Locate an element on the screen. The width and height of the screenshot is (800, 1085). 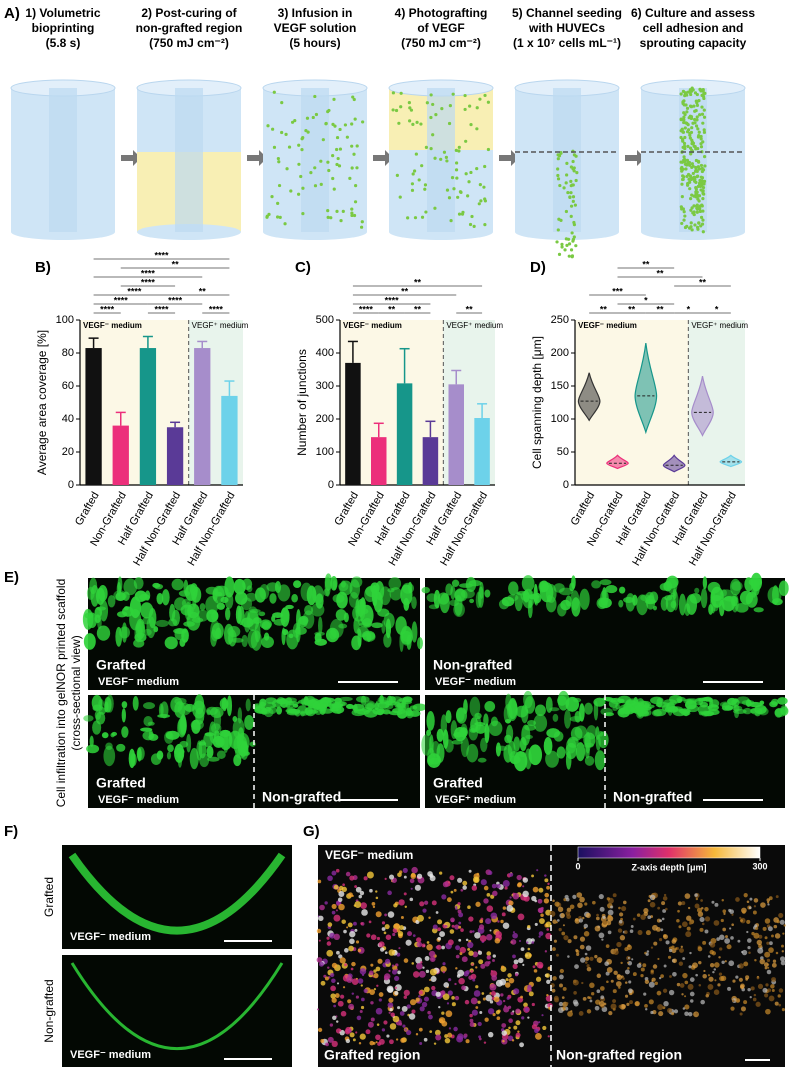
y-axis-label: Cell spanning depth [μm] is located at coordinates (537, 402).